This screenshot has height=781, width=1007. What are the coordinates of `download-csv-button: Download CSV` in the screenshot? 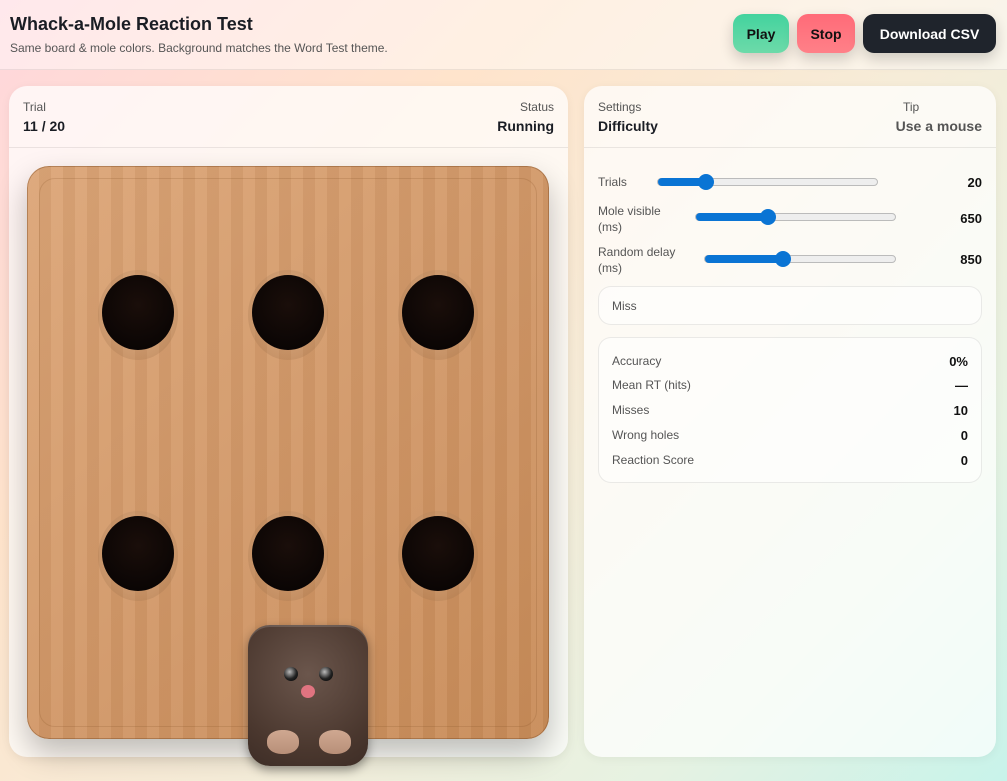 It's located at (929, 33).